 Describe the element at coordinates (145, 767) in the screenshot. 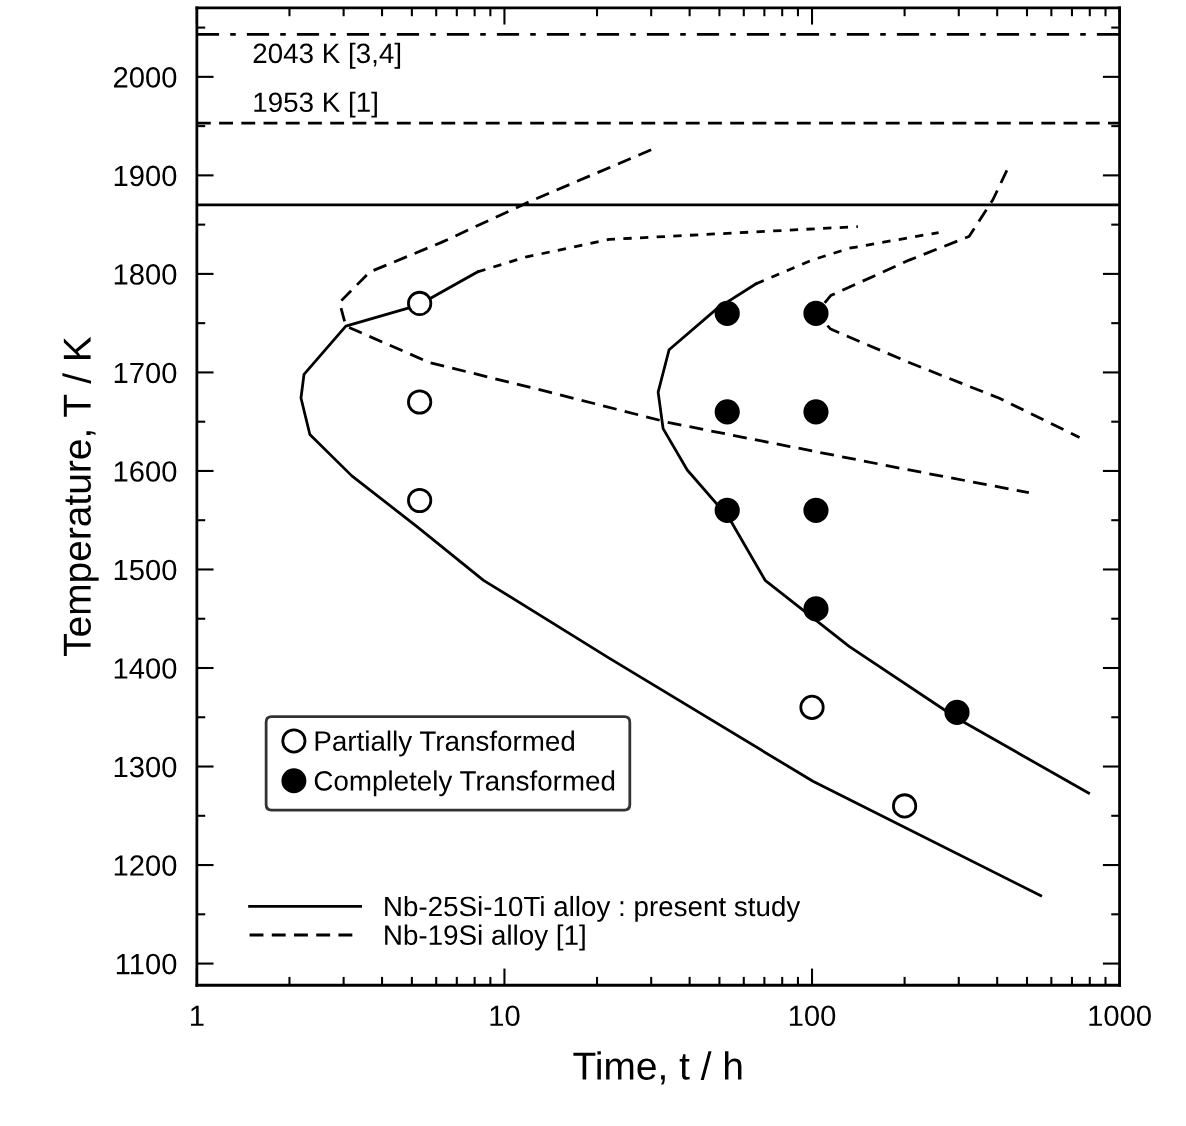

I see `y-tick-label: 1300` at that location.